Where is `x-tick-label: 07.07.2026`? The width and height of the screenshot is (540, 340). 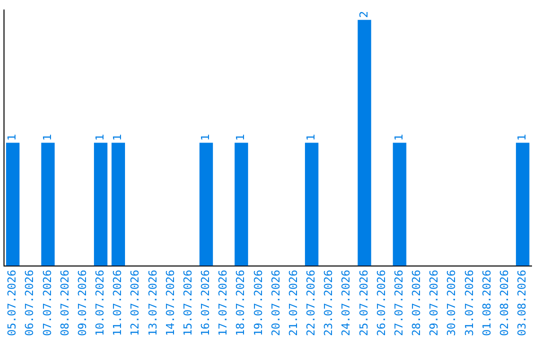
x-tick-label: 07.07.2026 is located at coordinates (47, 303).